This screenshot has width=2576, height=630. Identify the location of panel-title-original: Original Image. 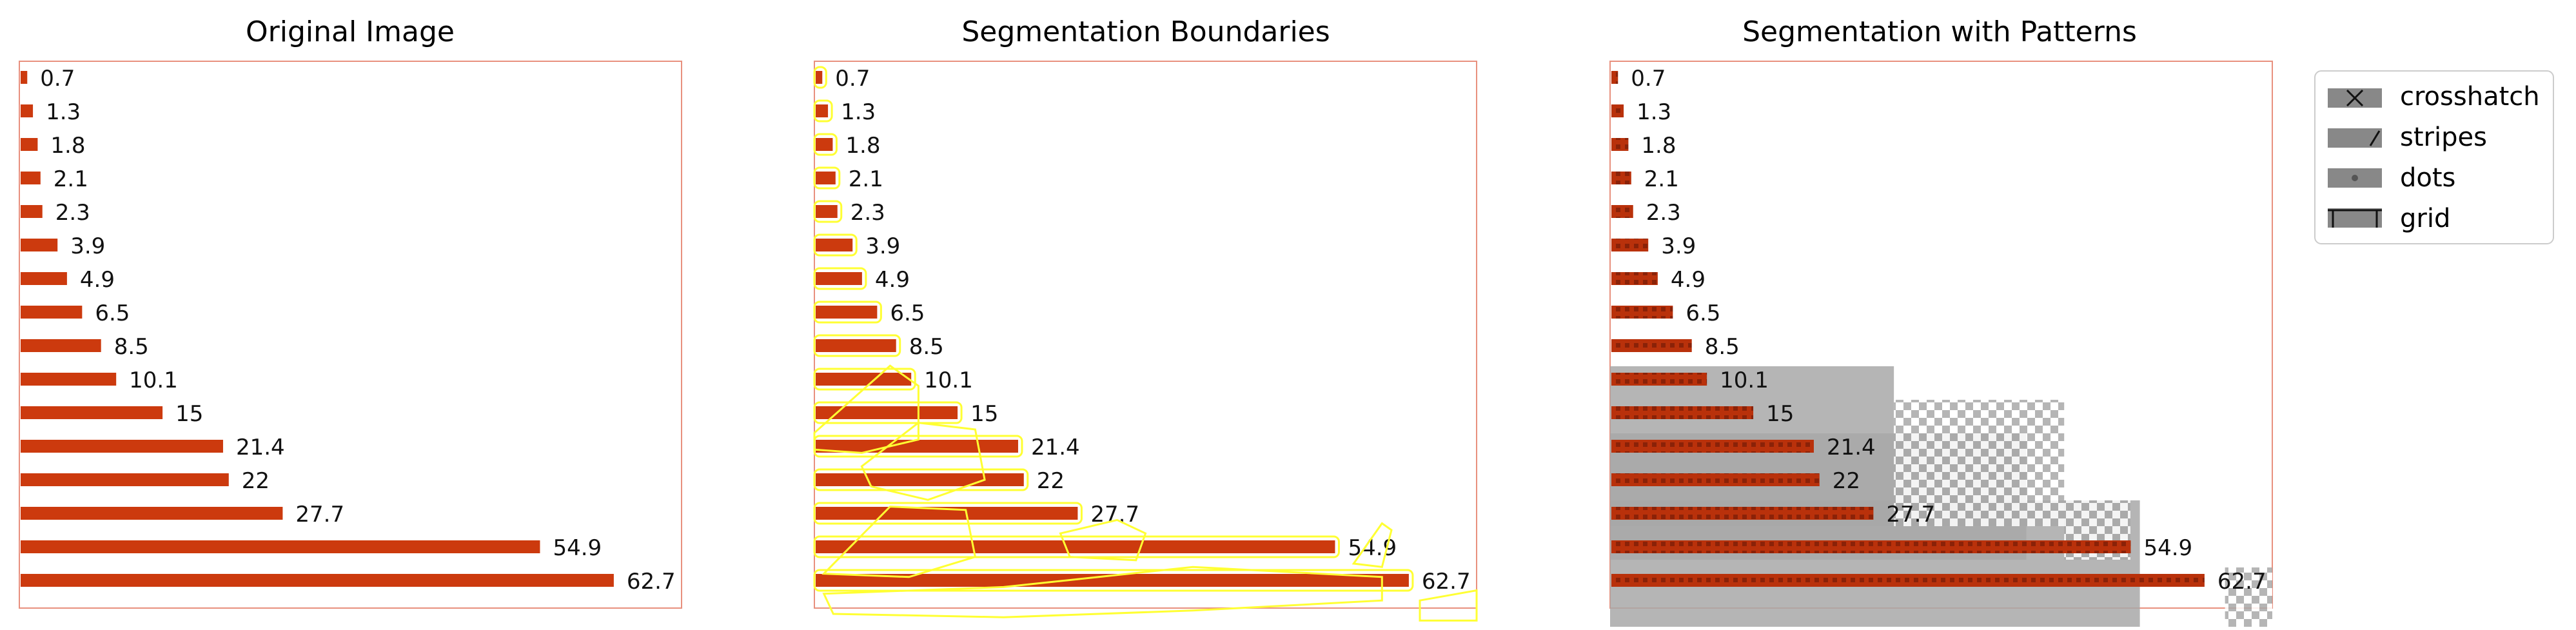
(350, 31).